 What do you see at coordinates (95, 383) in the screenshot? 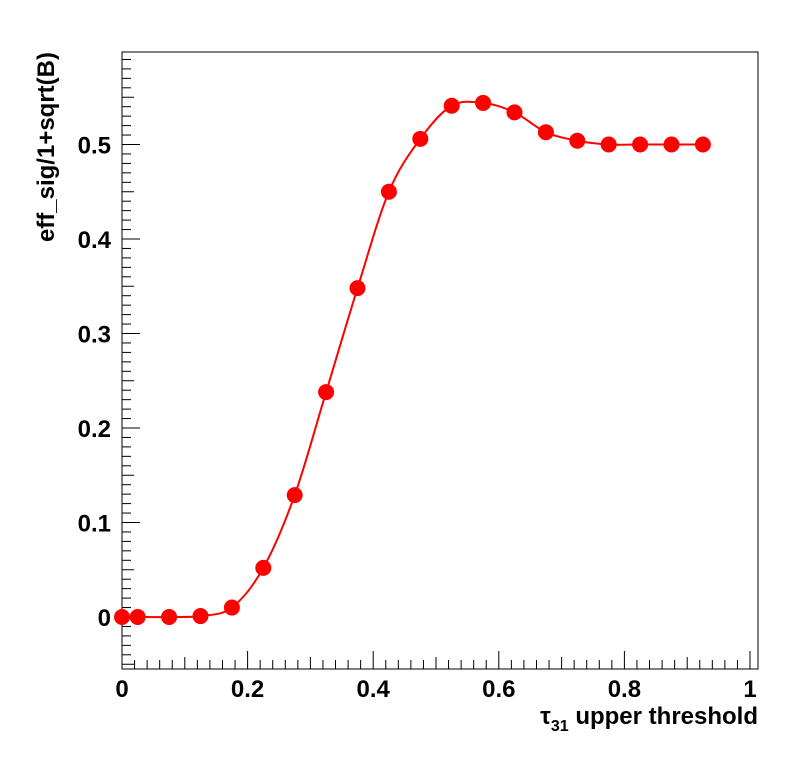
I see `y-axis-tick-labels: 0 0.1 0.2 0.3 0.4 0.5` at bounding box center [95, 383].